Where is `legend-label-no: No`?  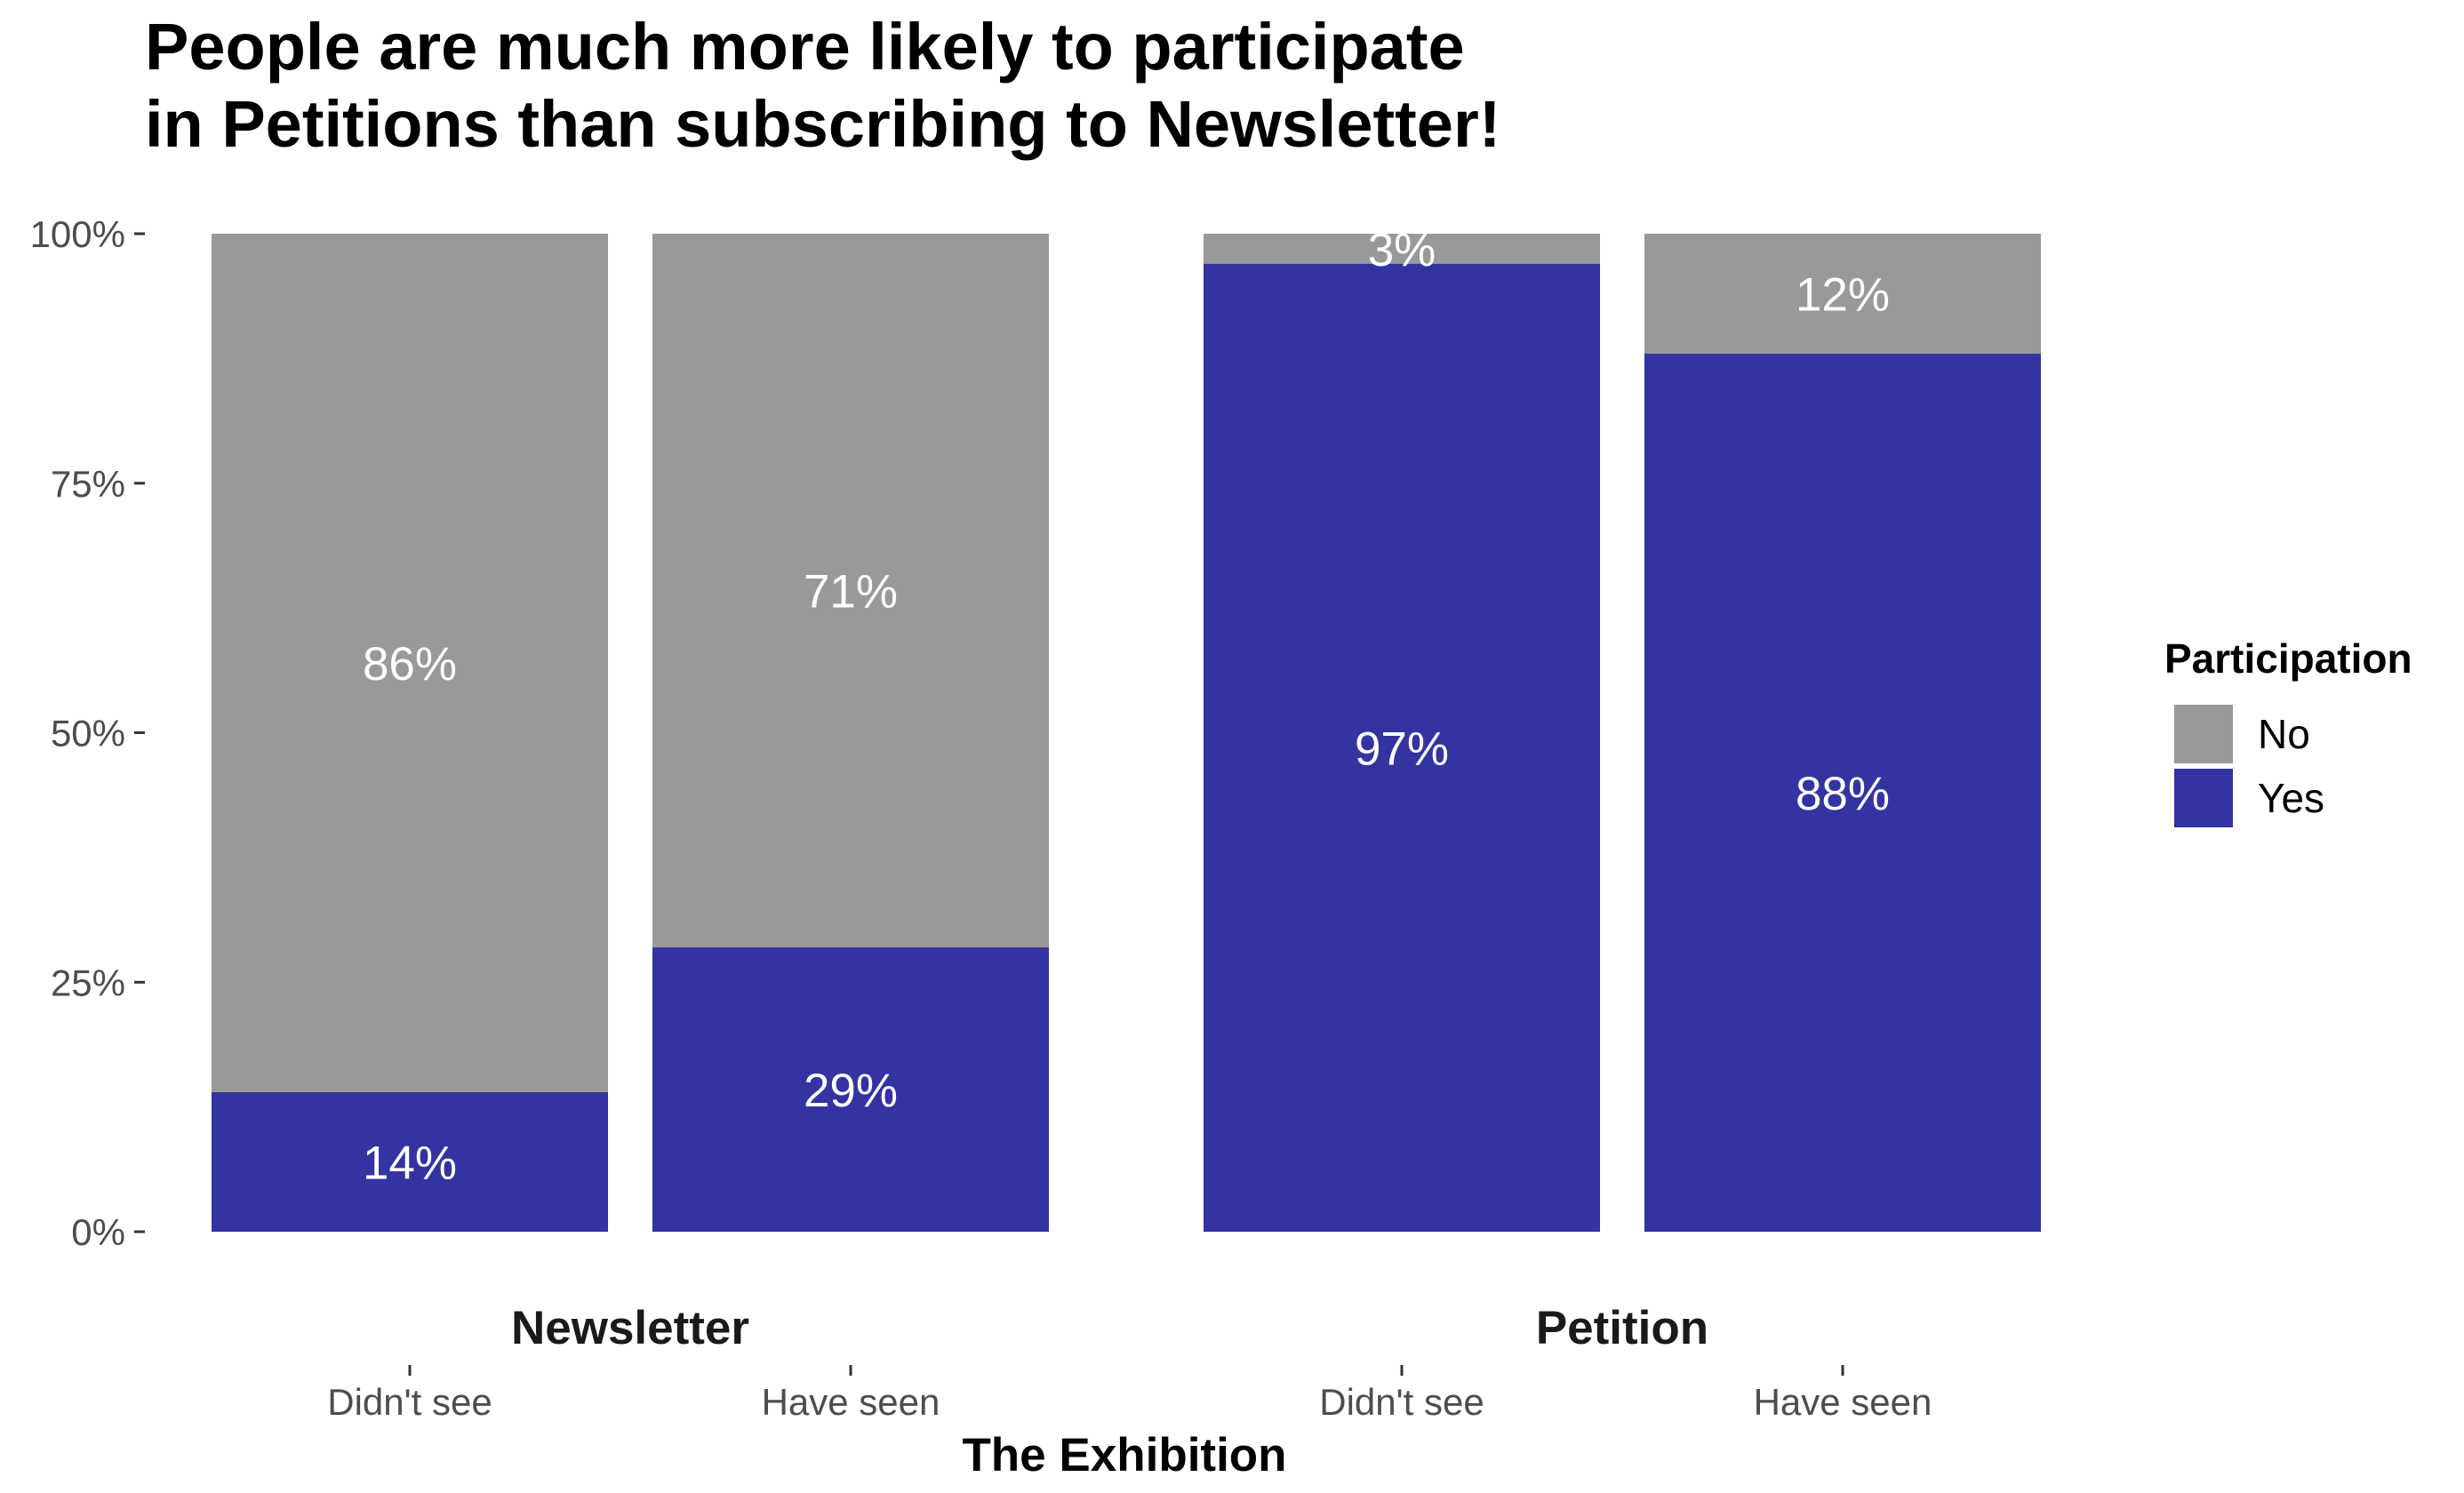
legend-label-no: No is located at coordinates (2284, 734).